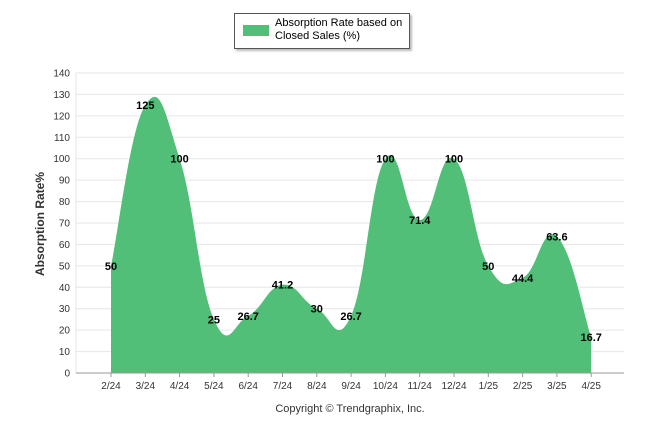 Image resolution: width=646 pixels, height=434 pixels. Describe the element at coordinates (351, 386) in the screenshot. I see `x-tick-label: 9/24` at that location.